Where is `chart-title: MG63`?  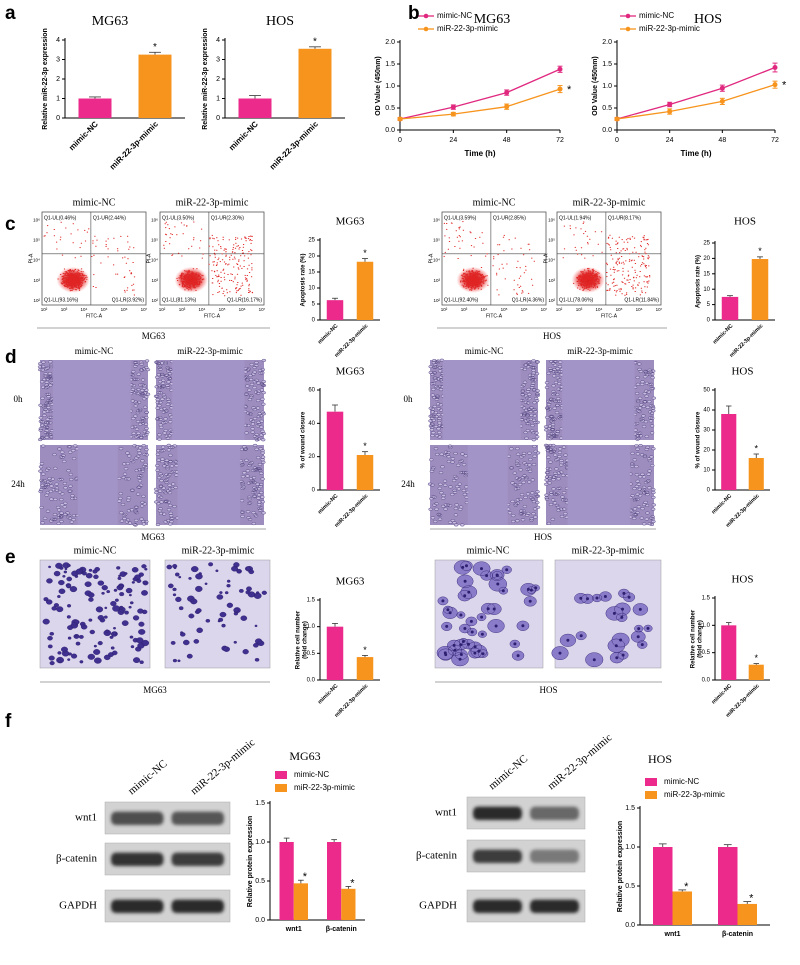 chart-title: MG63 is located at coordinates (492, 19).